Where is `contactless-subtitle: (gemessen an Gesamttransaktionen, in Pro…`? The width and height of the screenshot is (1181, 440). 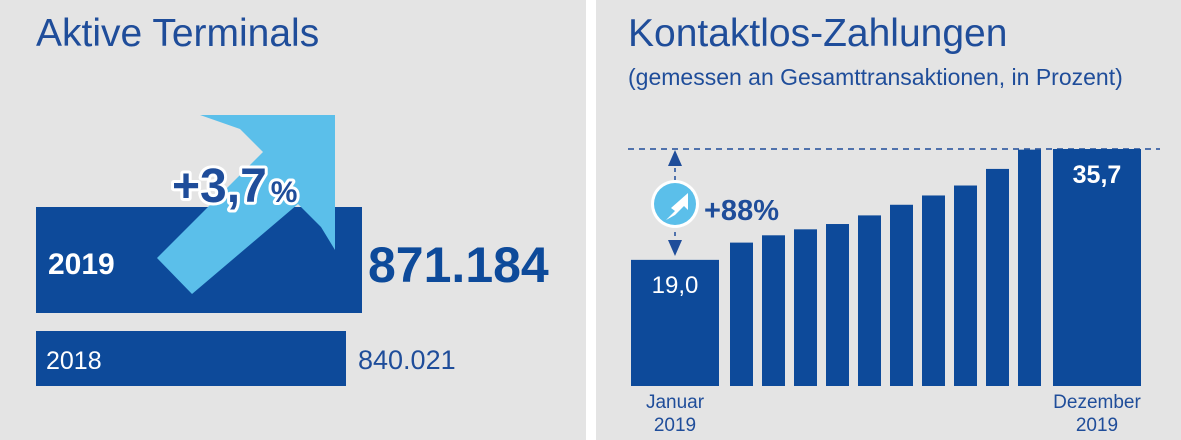
contactless-subtitle: (gemessen an Gesamttransaktionen, in Pro… is located at coordinates (875, 77).